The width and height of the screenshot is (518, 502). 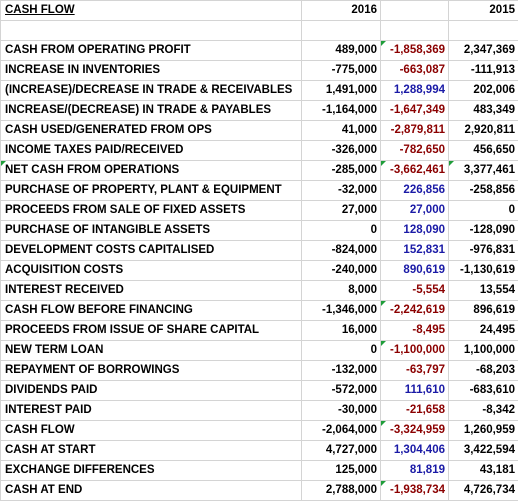 I want to click on value-2016-cell: -1,164,000, so click(x=341, y=110).